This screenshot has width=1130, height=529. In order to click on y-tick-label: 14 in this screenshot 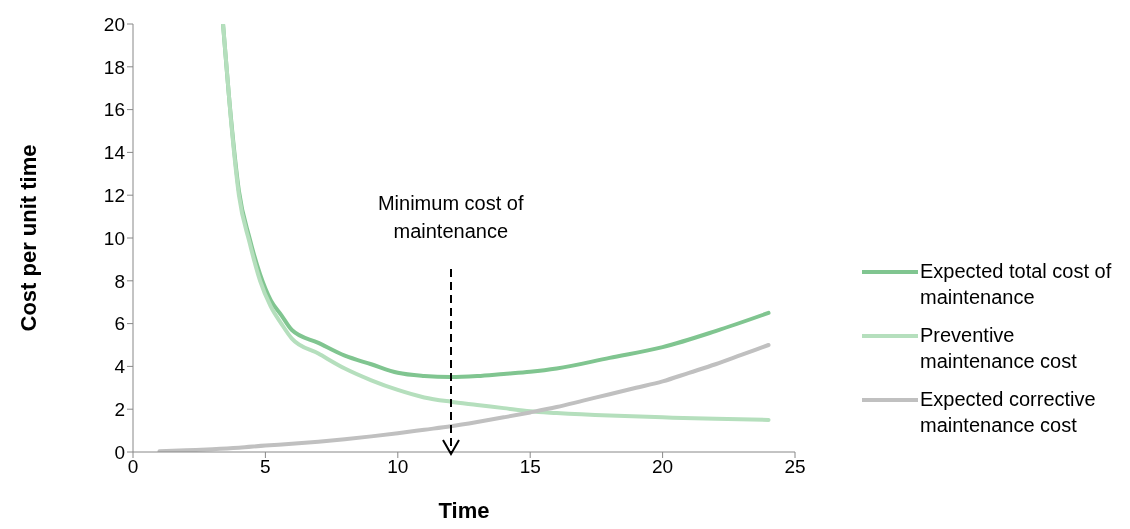, I will do `click(114, 153)`.